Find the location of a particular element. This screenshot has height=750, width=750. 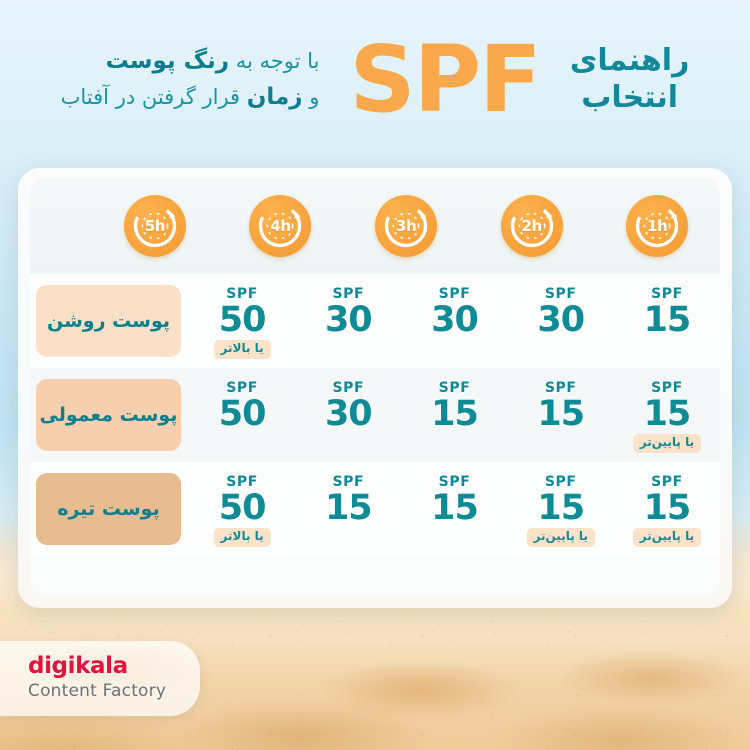

duration-cell-0: 5h is located at coordinates (155, 226).